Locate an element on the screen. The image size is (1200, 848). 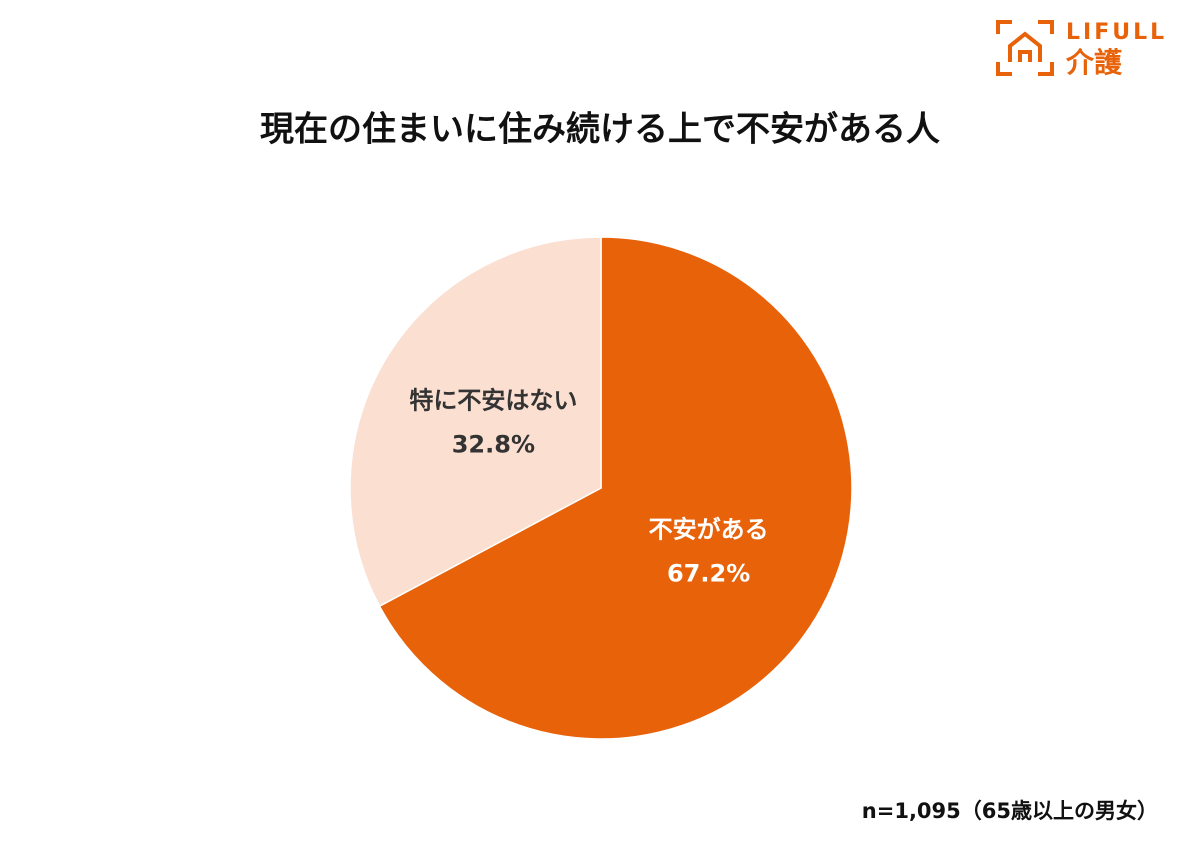
slice-label: 不安がある is located at coordinates (709, 530).